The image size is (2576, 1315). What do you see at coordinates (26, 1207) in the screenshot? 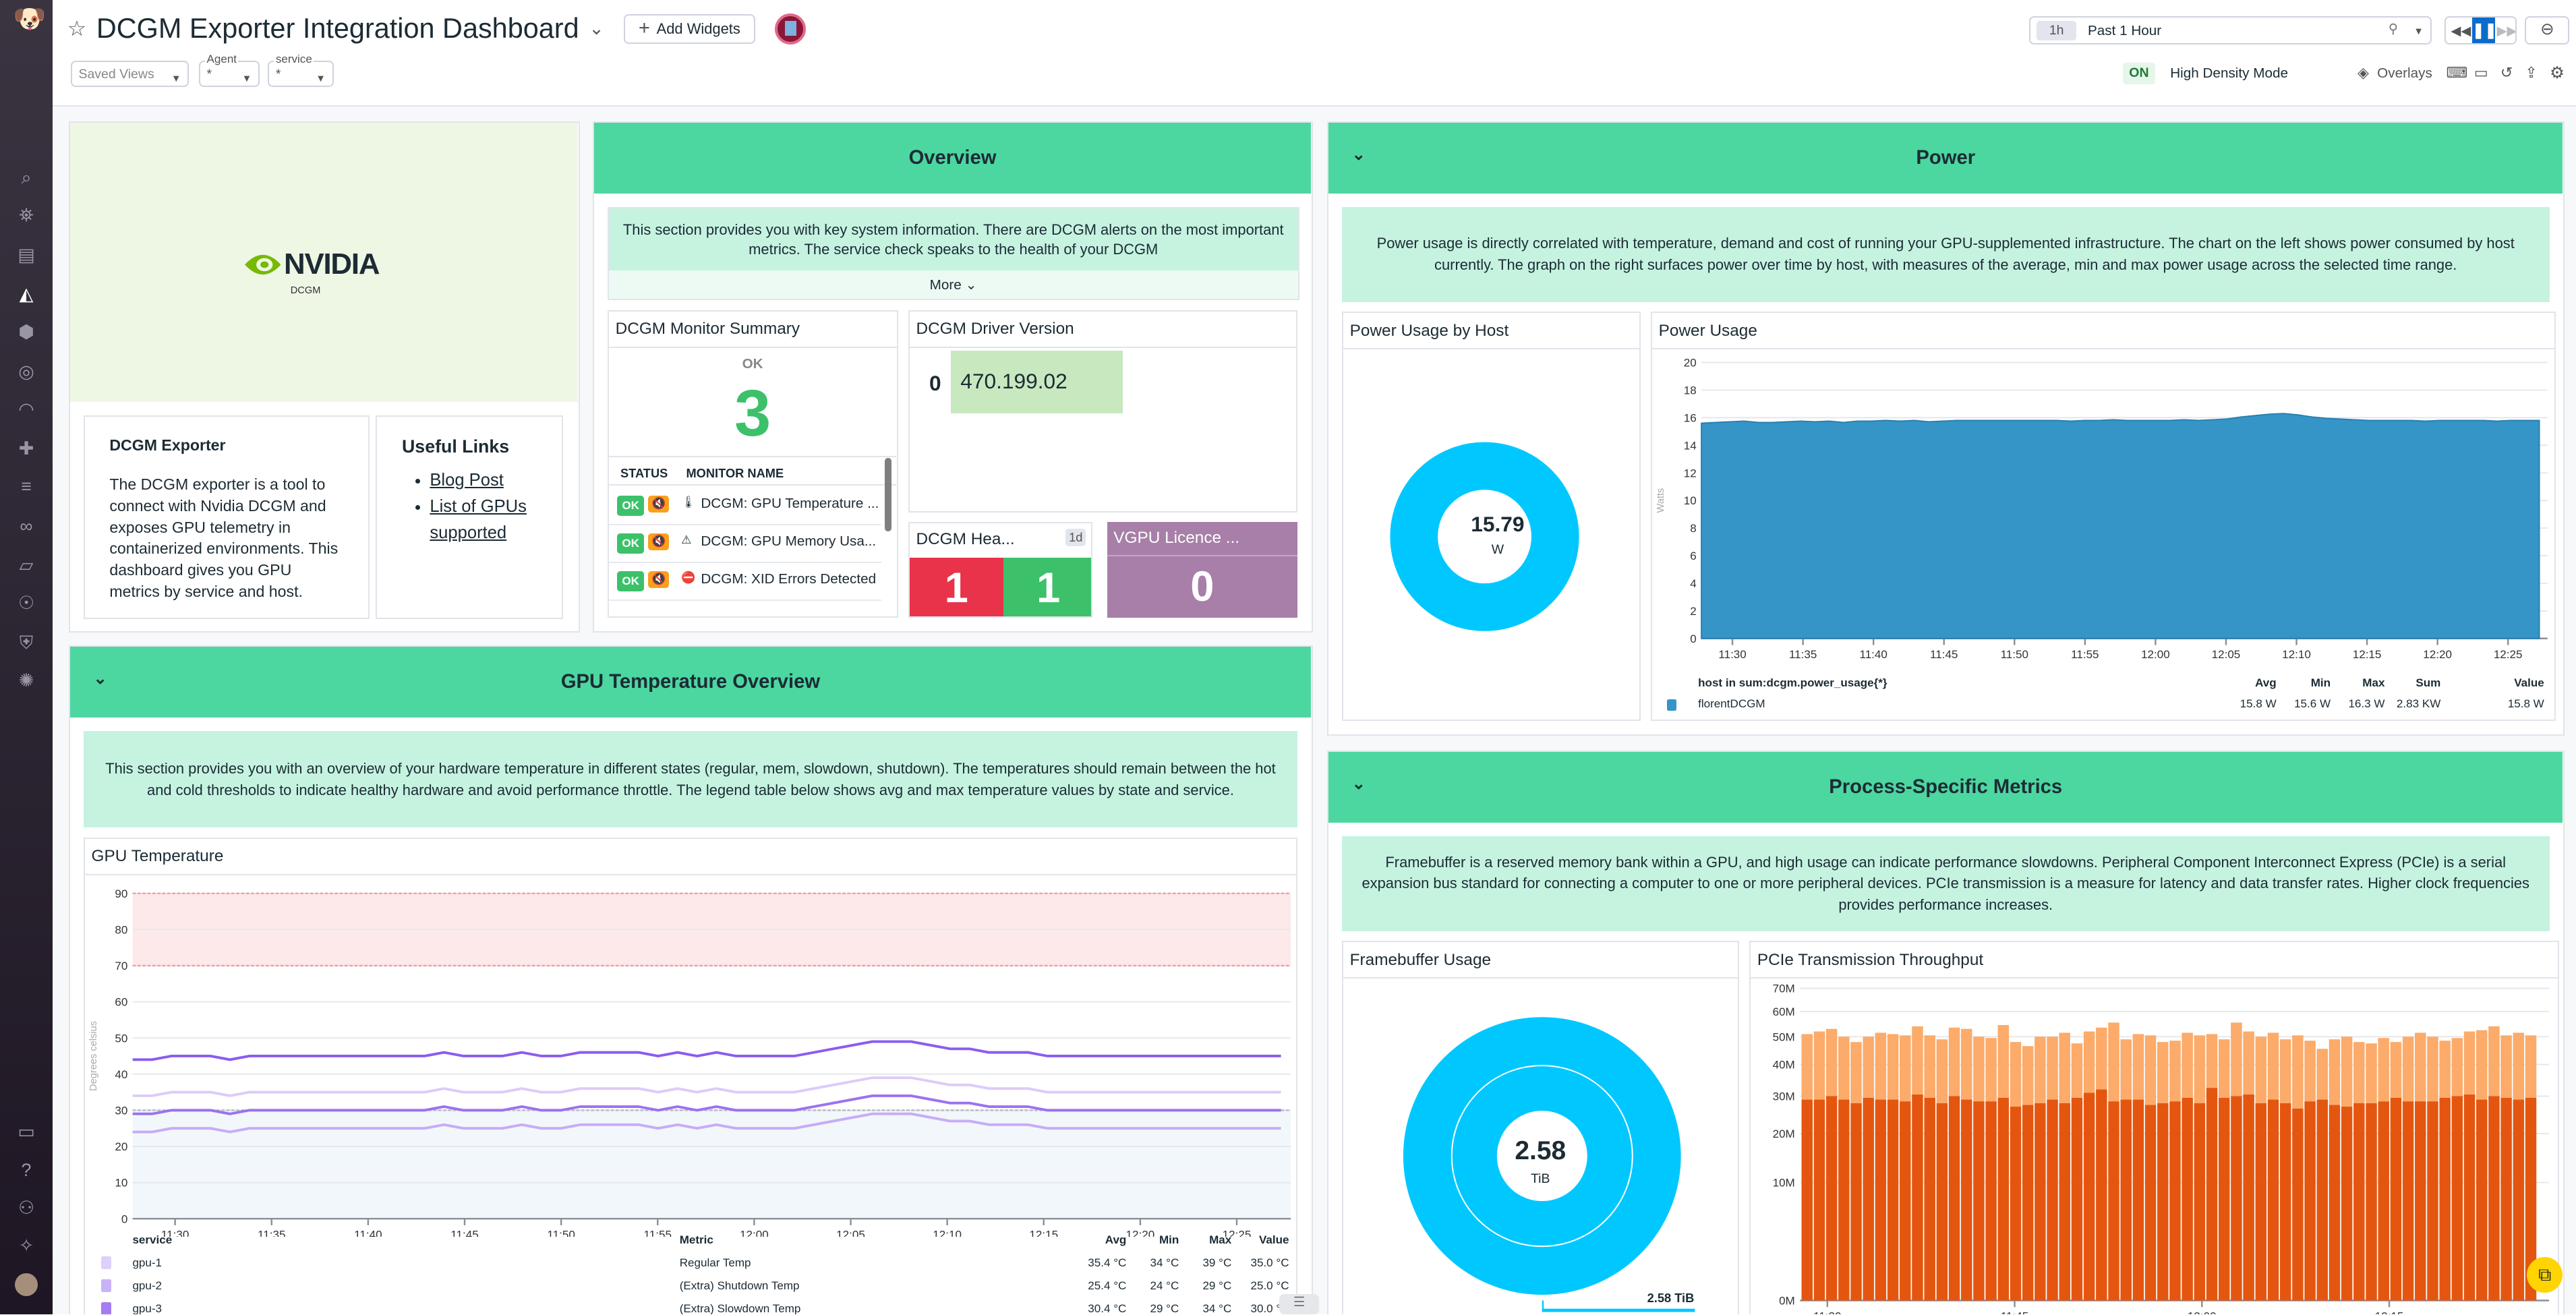
I see `team-icon: ⚇` at bounding box center [26, 1207].